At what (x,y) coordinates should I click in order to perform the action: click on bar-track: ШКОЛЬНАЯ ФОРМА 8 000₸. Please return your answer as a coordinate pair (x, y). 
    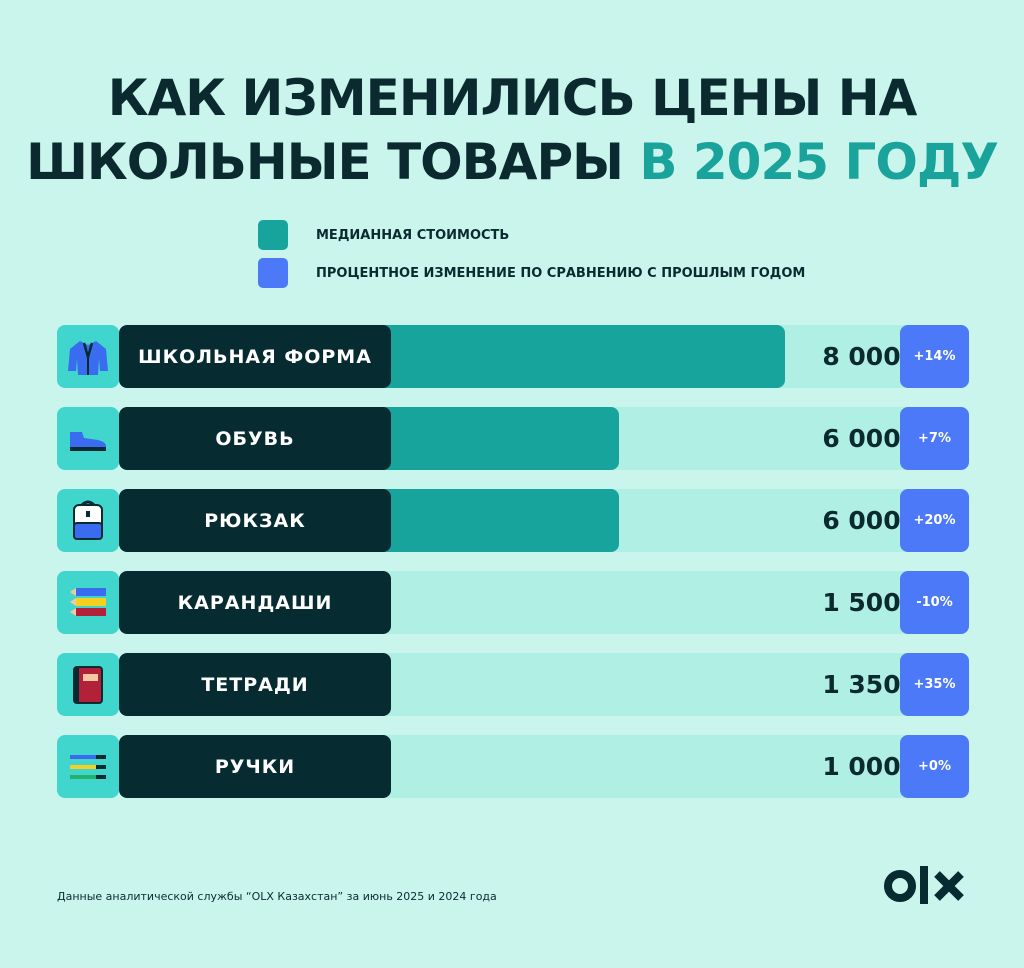
    Looking at the image, I should click on (535, 356).